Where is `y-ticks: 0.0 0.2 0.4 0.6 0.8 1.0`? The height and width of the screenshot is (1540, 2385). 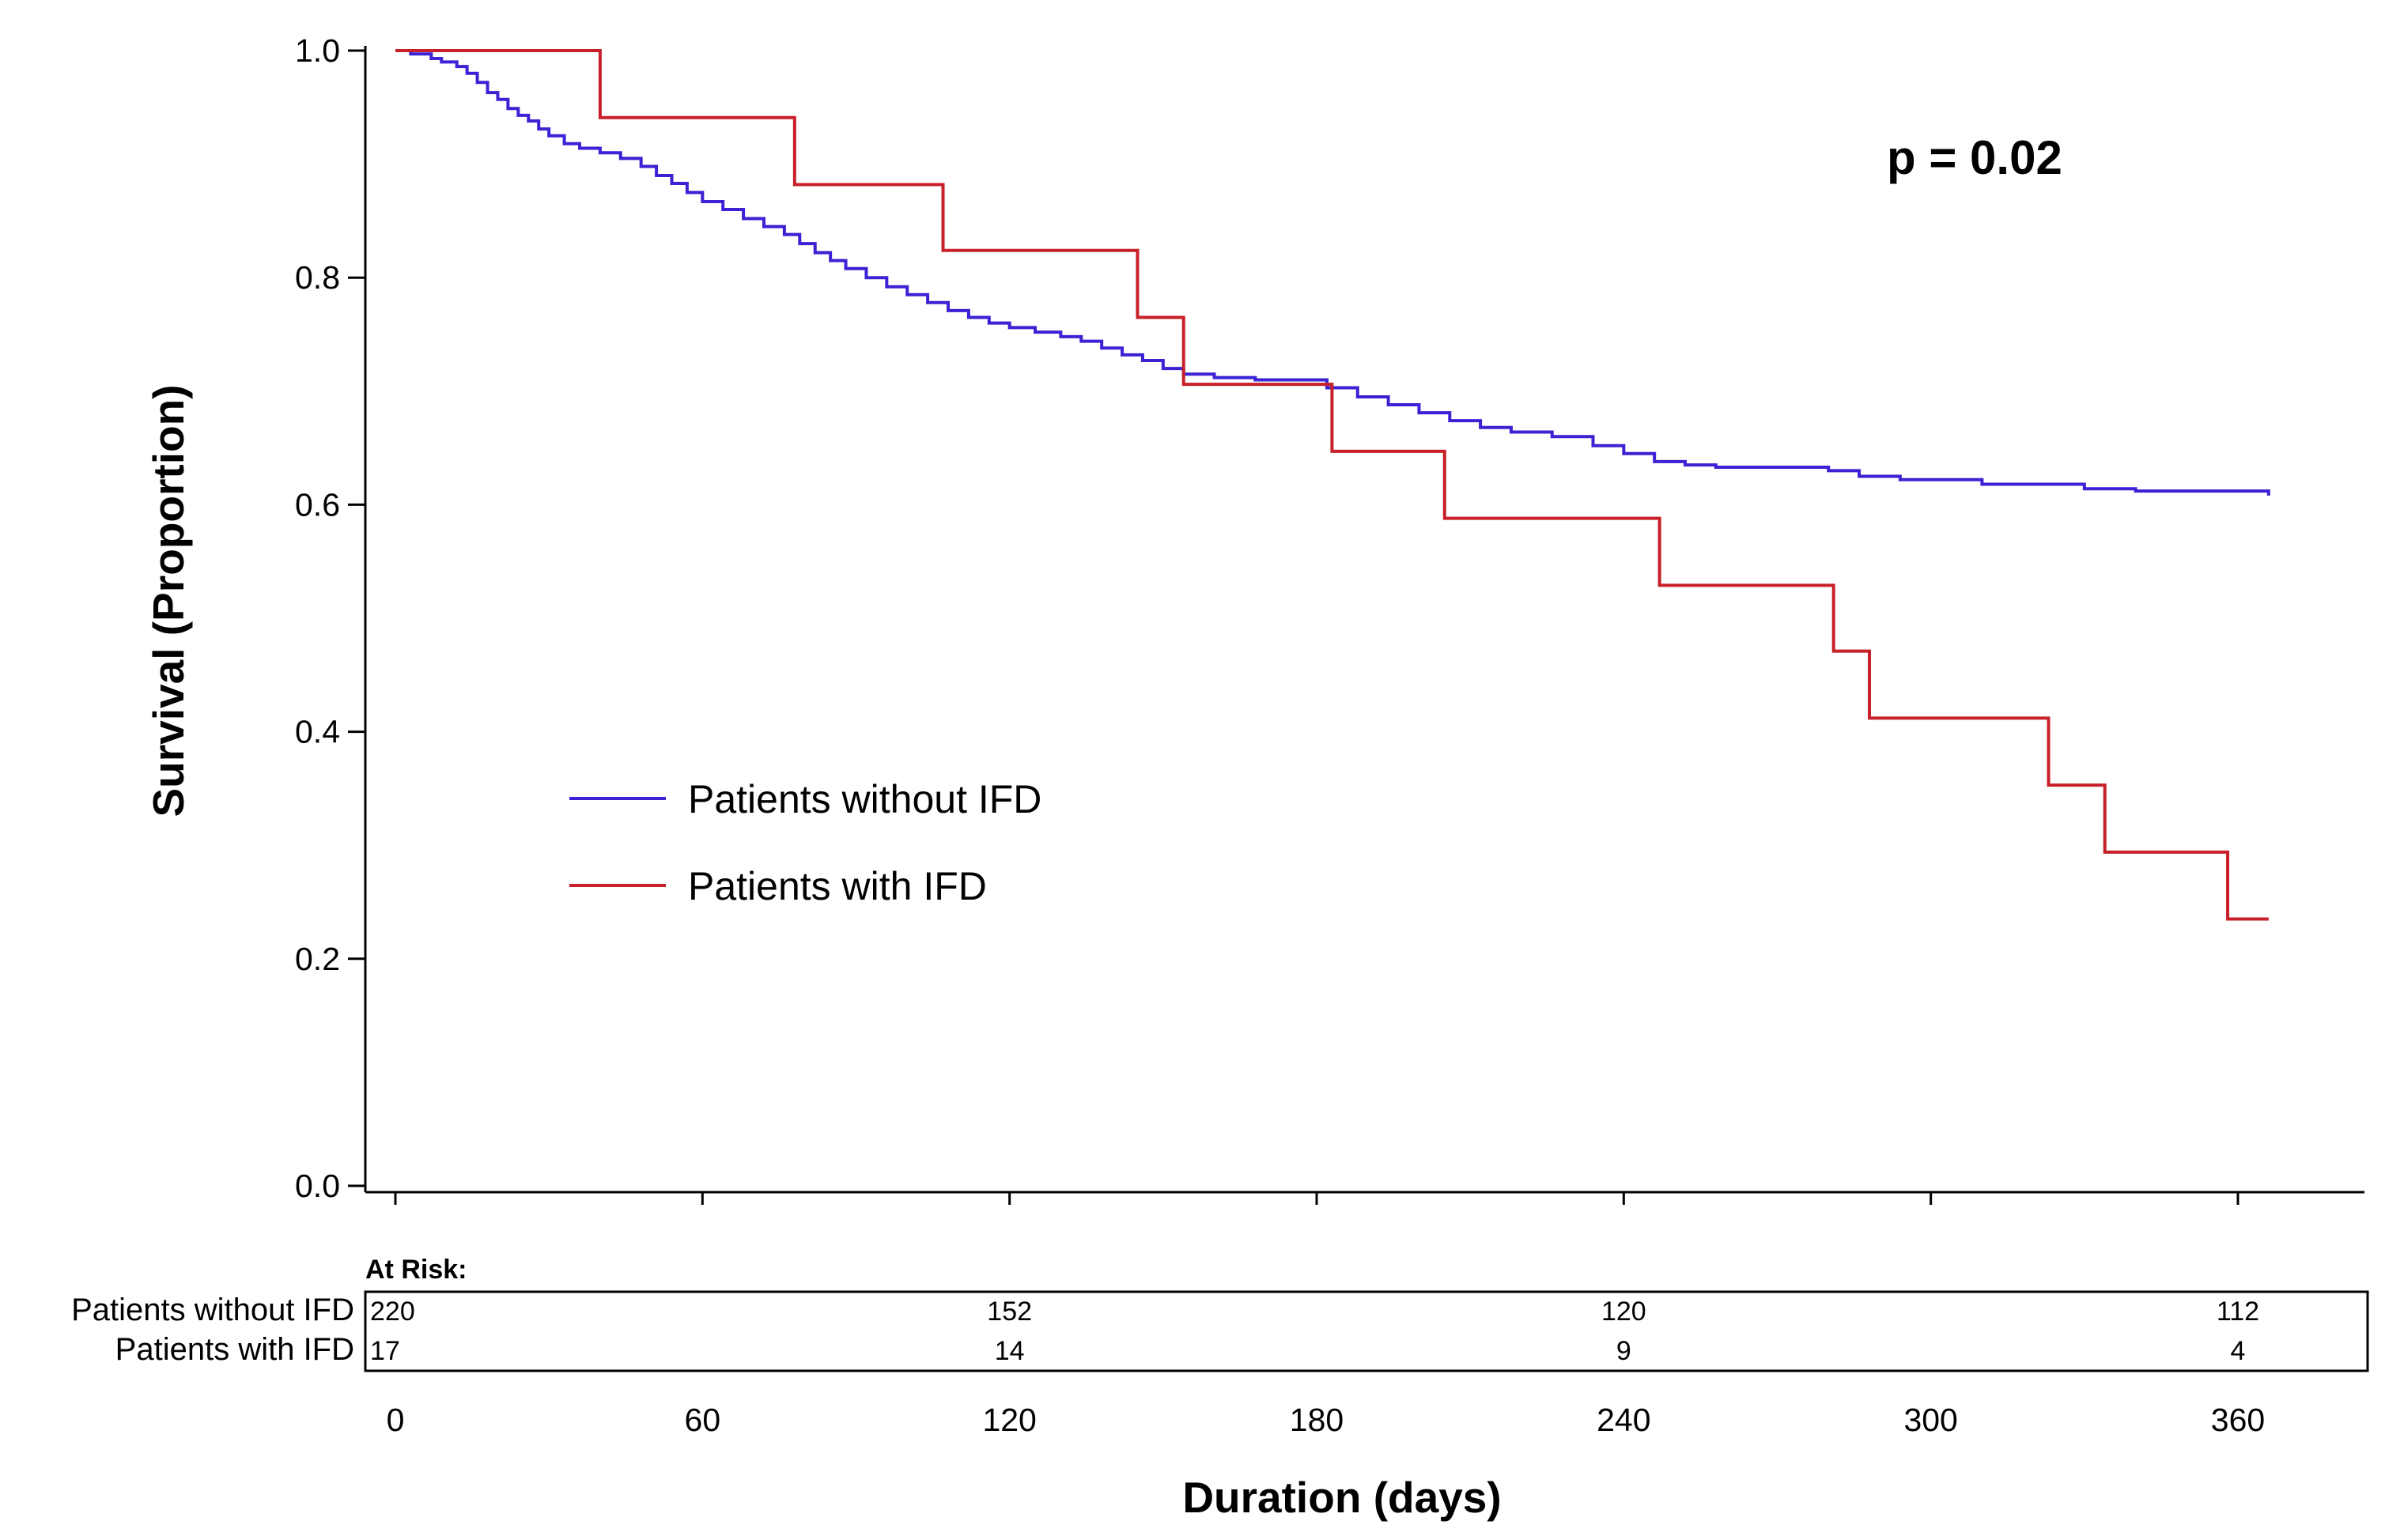 y-ticks: 0.0 0.2 0.4 0.6 0.8 1.0 is located at coordinates (330, 618).